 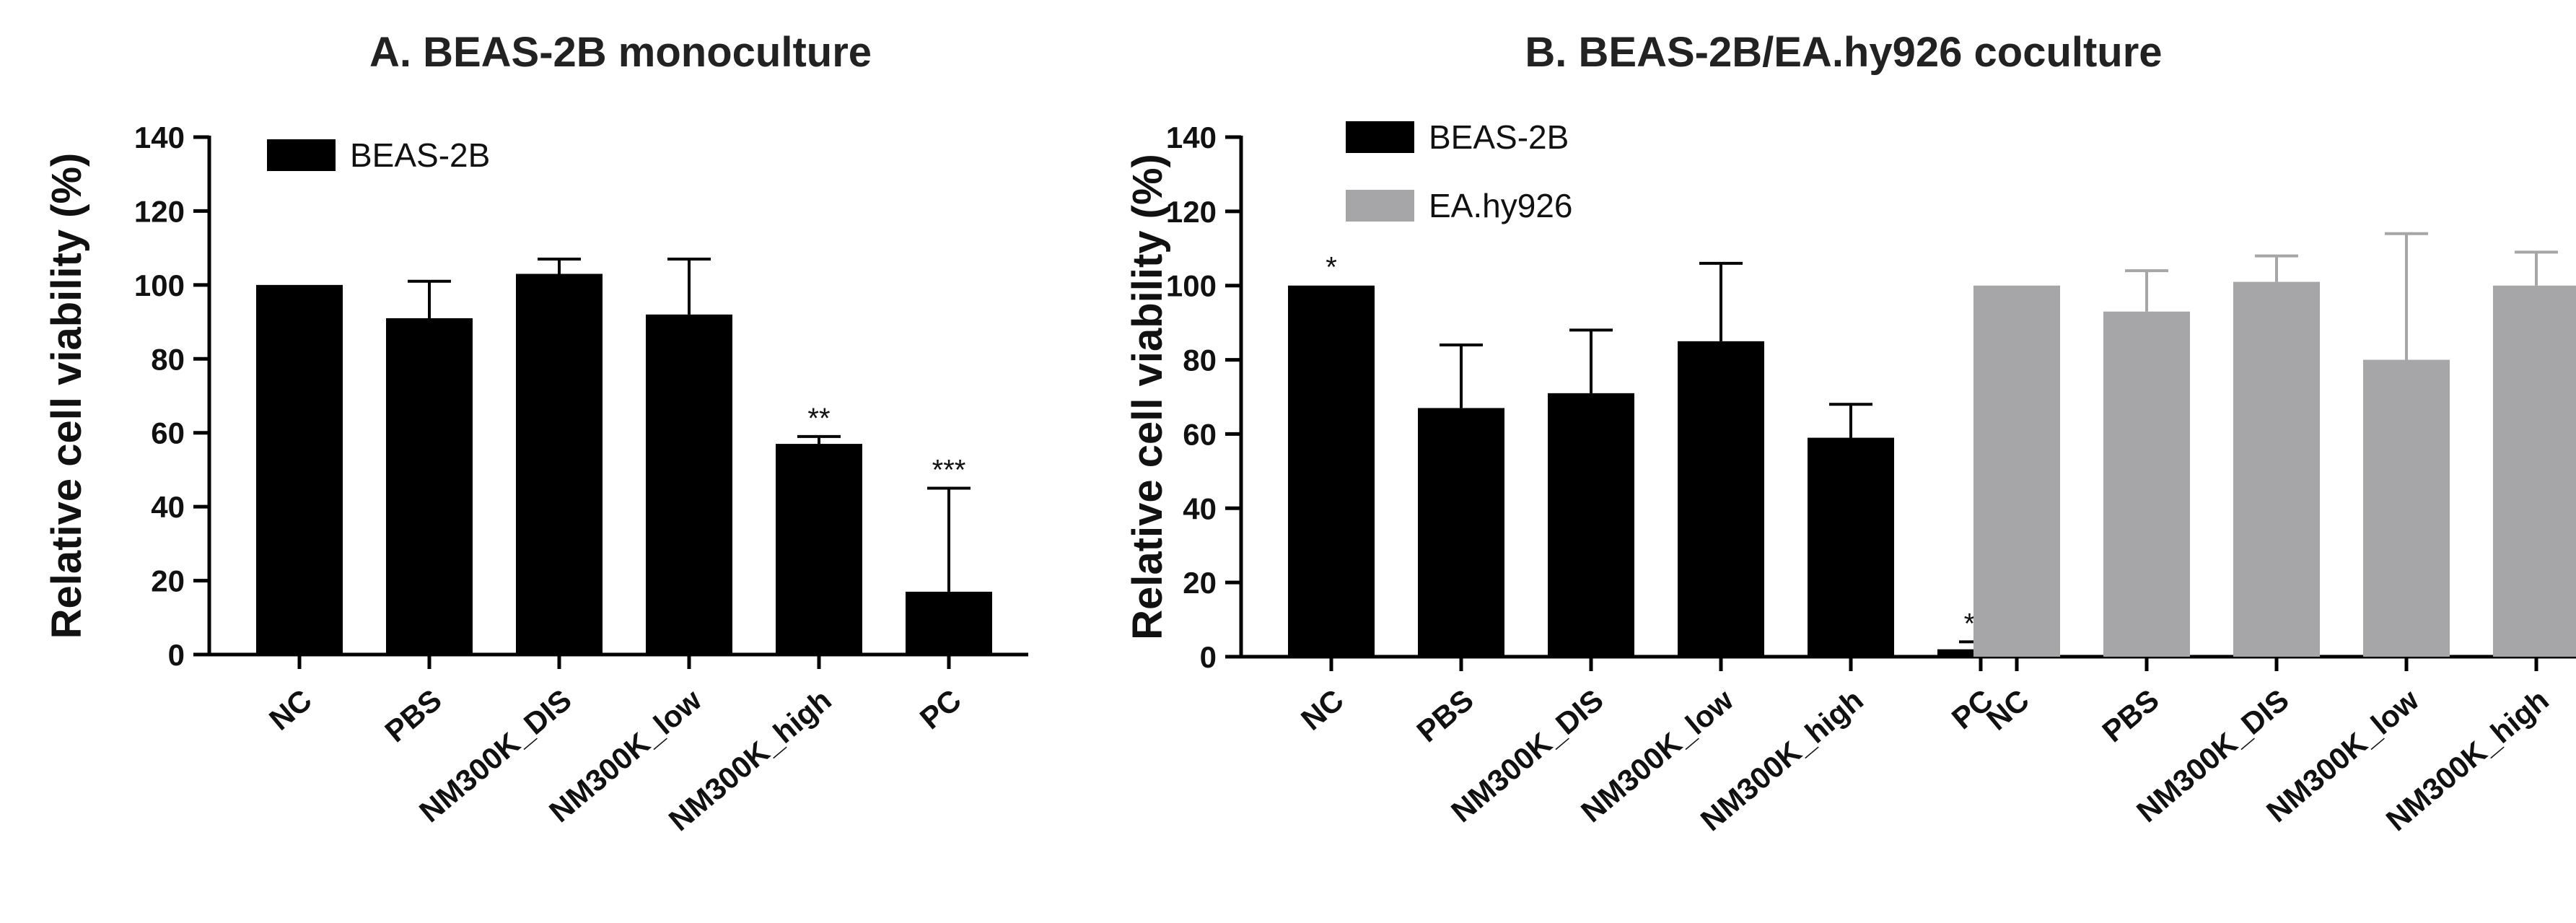 I want to click on bar-beas-2b-pc, so click(x=949, y=623).